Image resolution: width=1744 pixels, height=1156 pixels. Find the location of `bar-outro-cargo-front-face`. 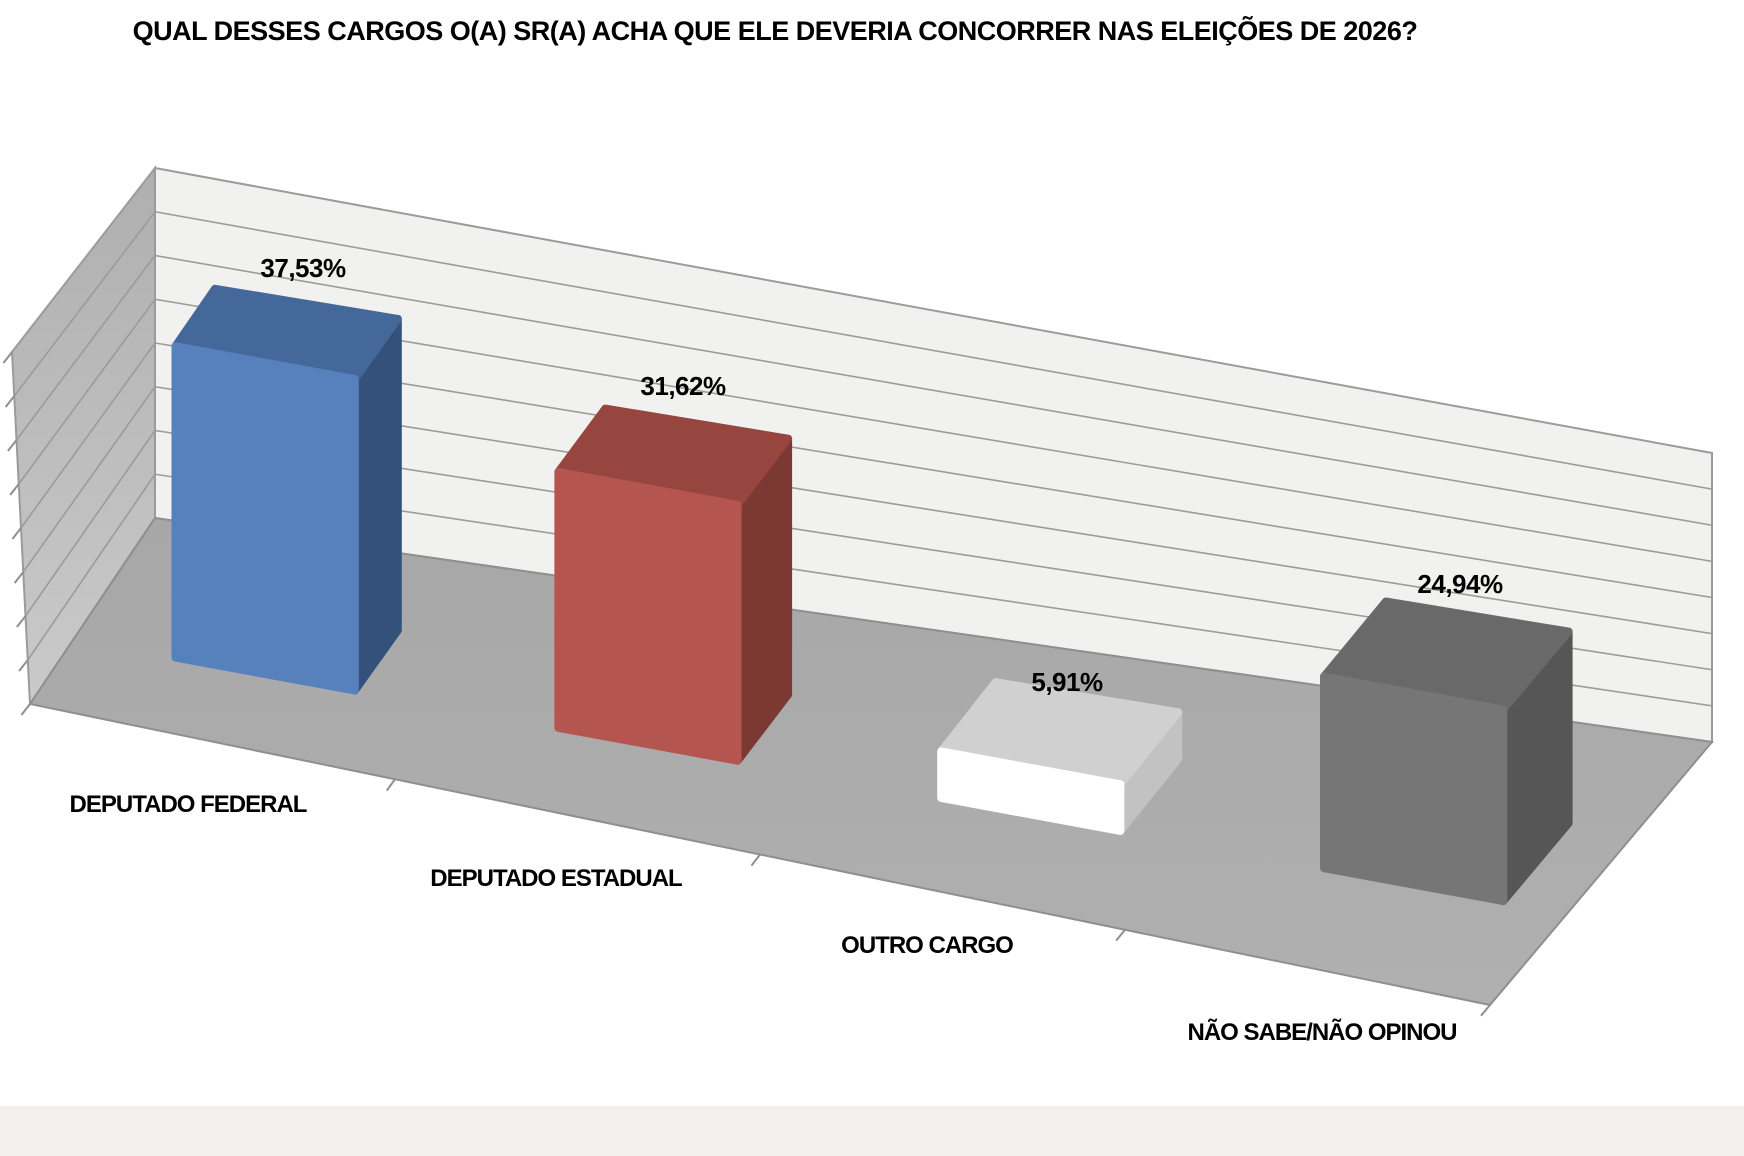

bar-outro-cargo-front-face is located at coordinates (1031, 791).